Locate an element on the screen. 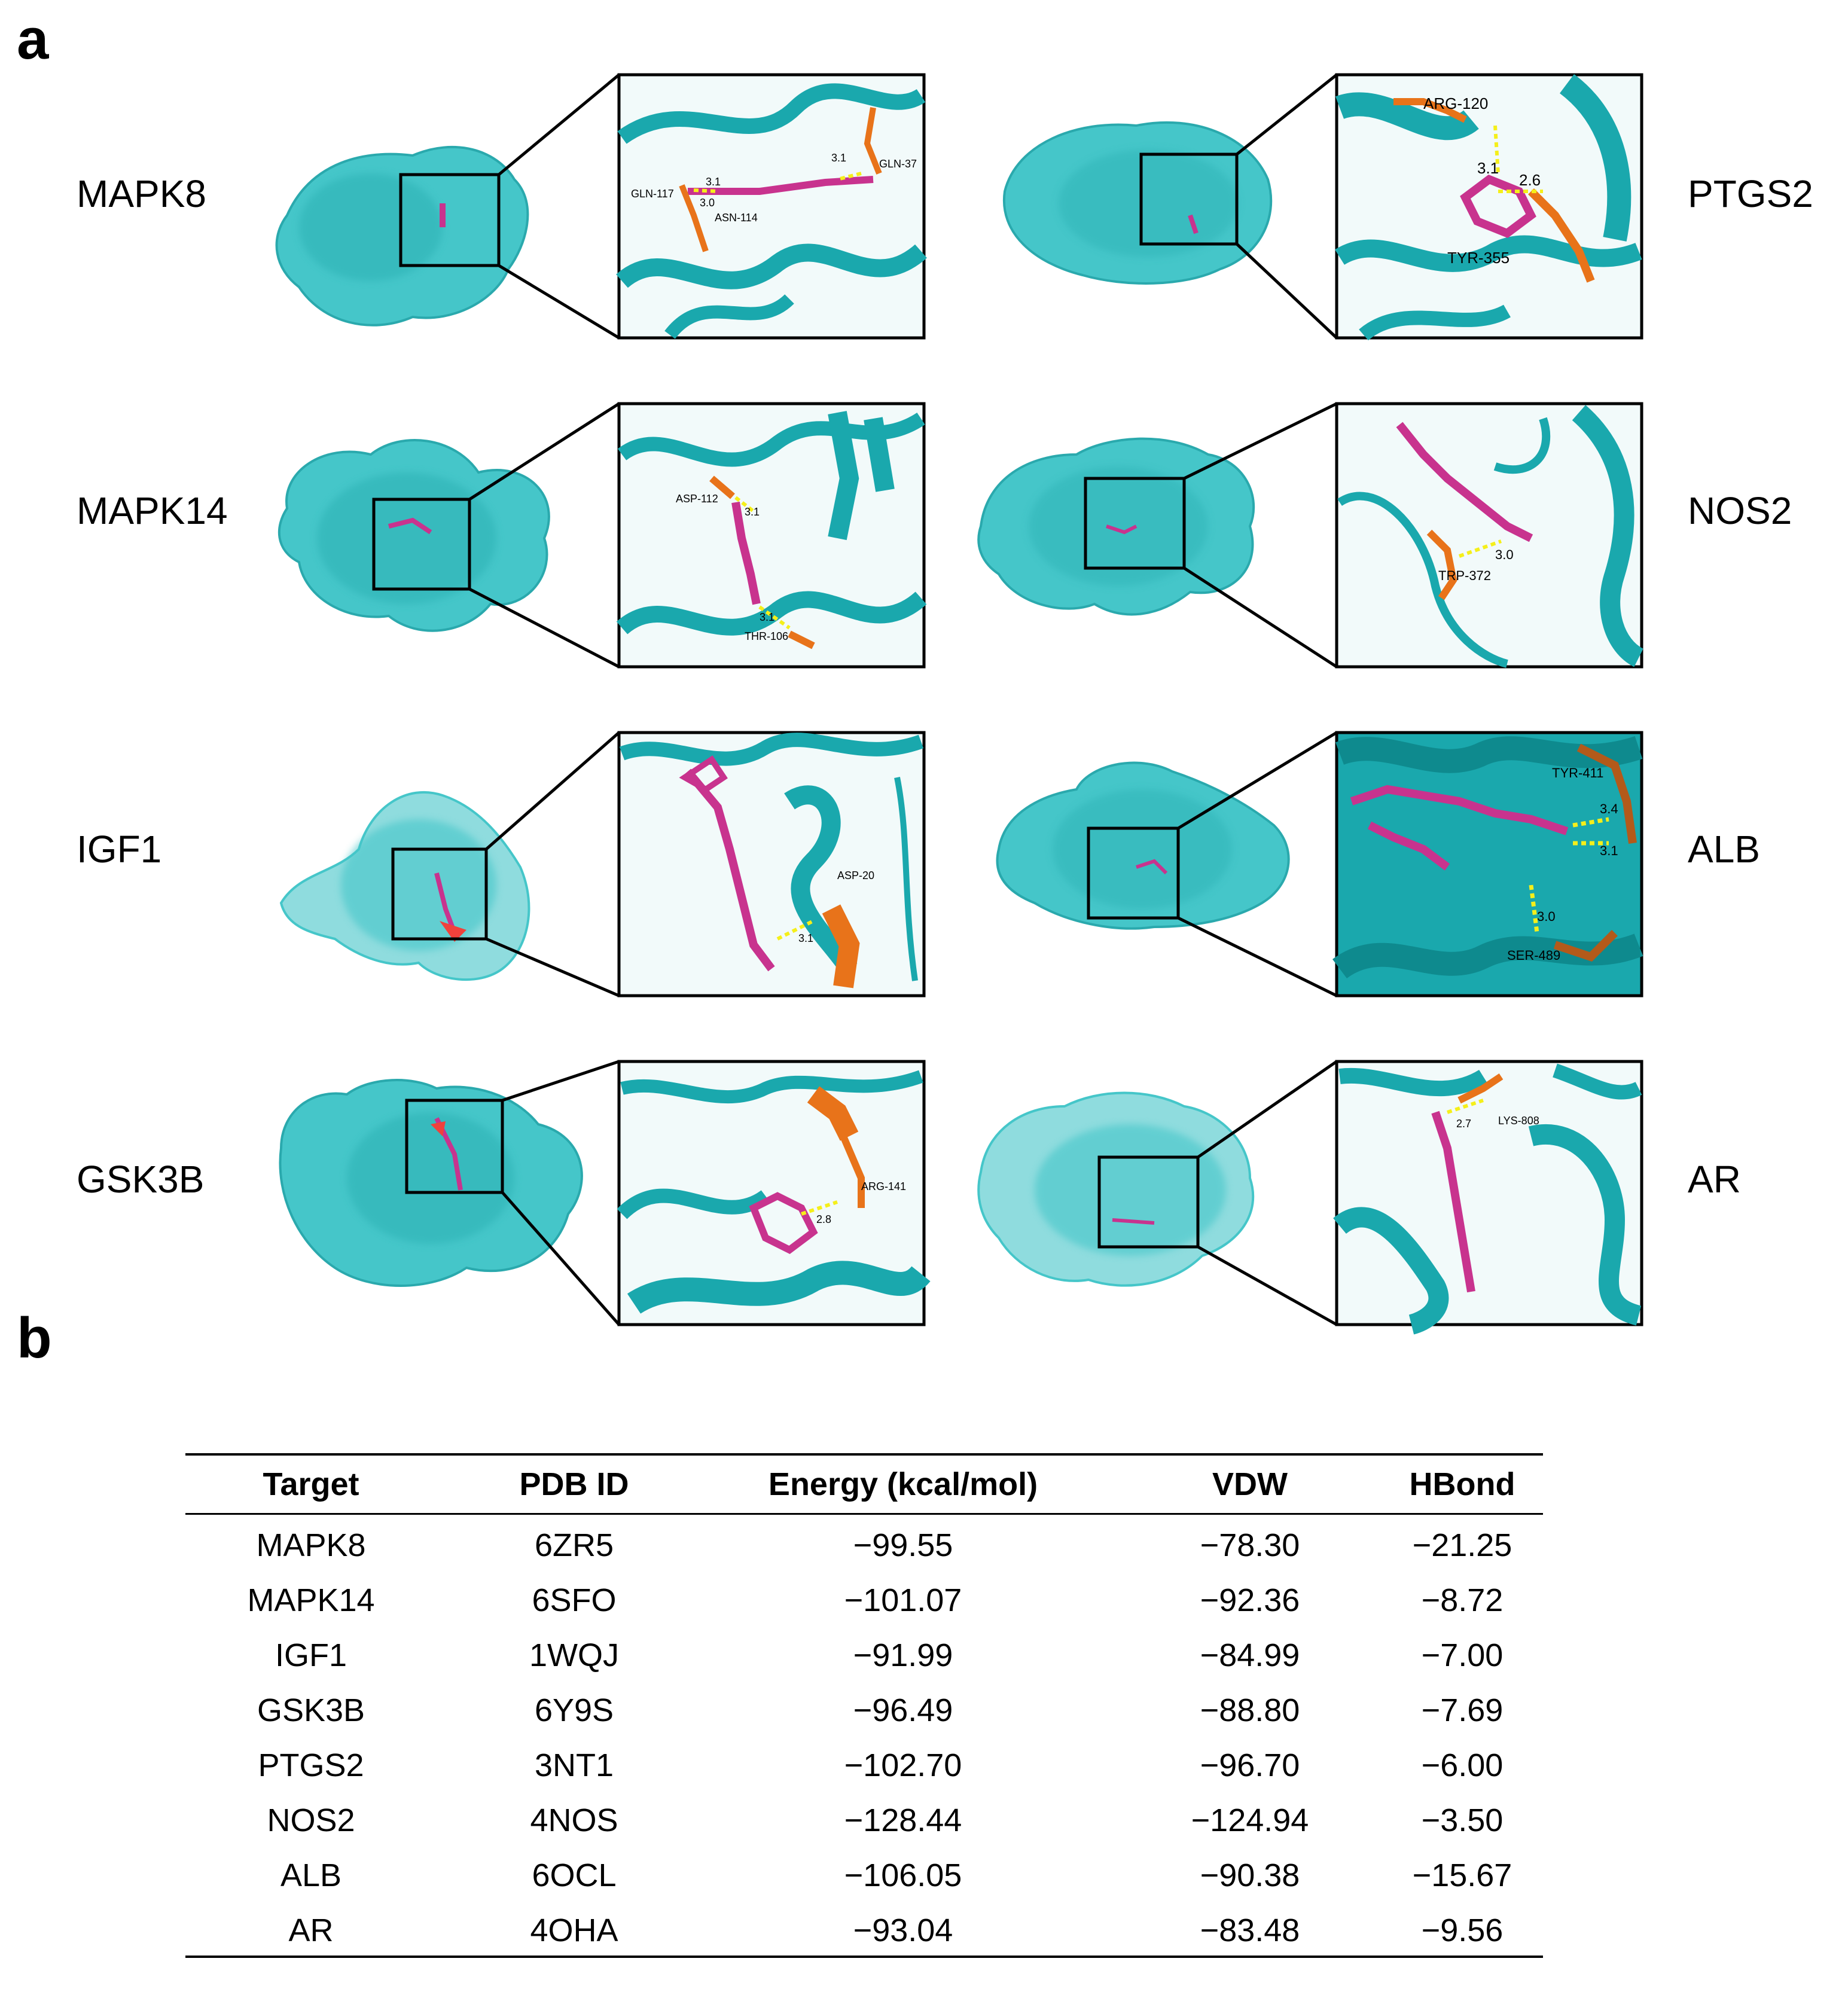 This screenshot has width=1848, height=1989. cell-hbond: −21.25 is located at coordinates (1462, 1545).